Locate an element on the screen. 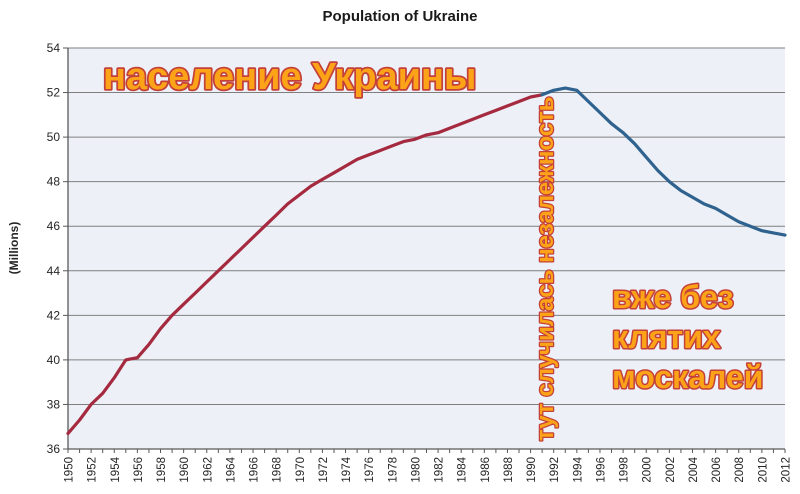  y-tick-label: 48 is located at coordinates (54, 182).